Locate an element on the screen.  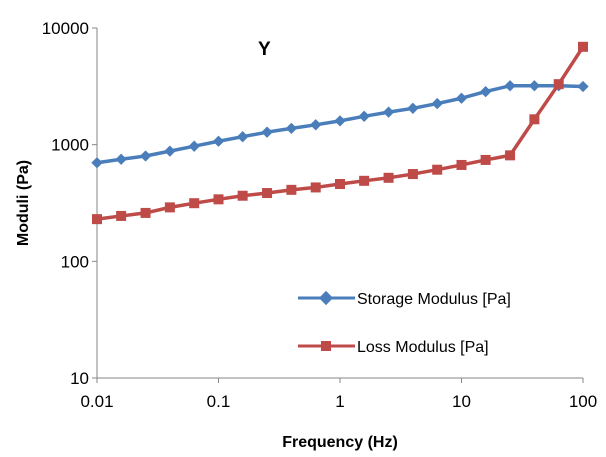
x-tick-label: 0.01 is located at coordinates (96, 401).